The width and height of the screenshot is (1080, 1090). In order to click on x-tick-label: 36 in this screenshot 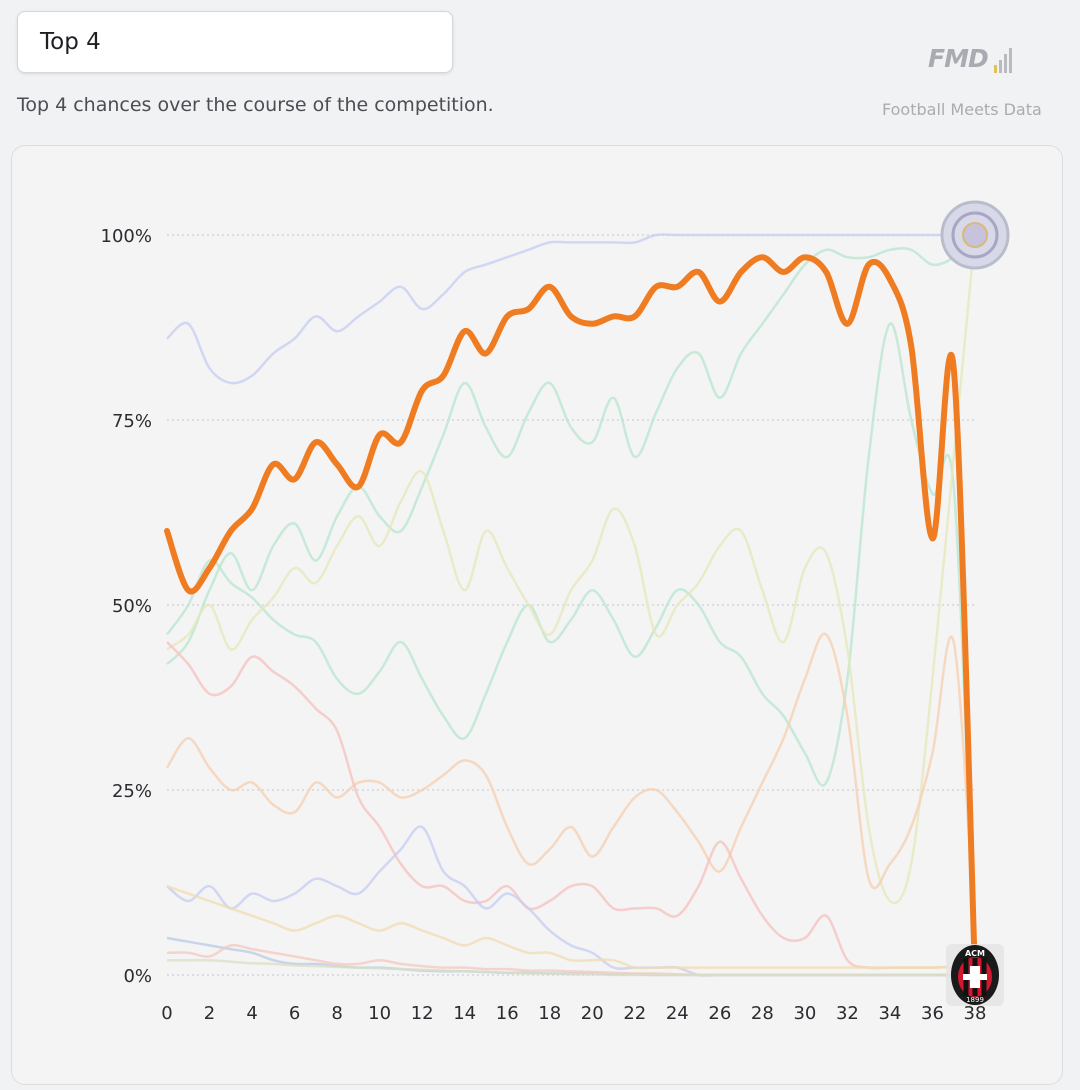, I will do `click(932, 1013)`.